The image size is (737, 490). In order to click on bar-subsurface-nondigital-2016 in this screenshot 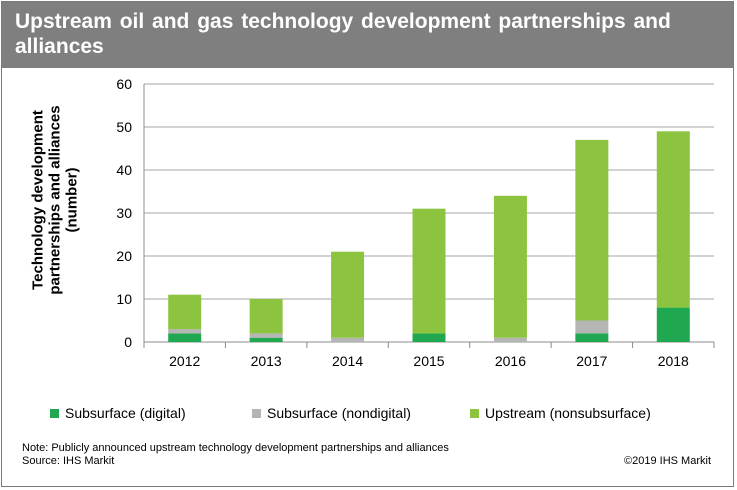, I will do `click(510, 339)`.